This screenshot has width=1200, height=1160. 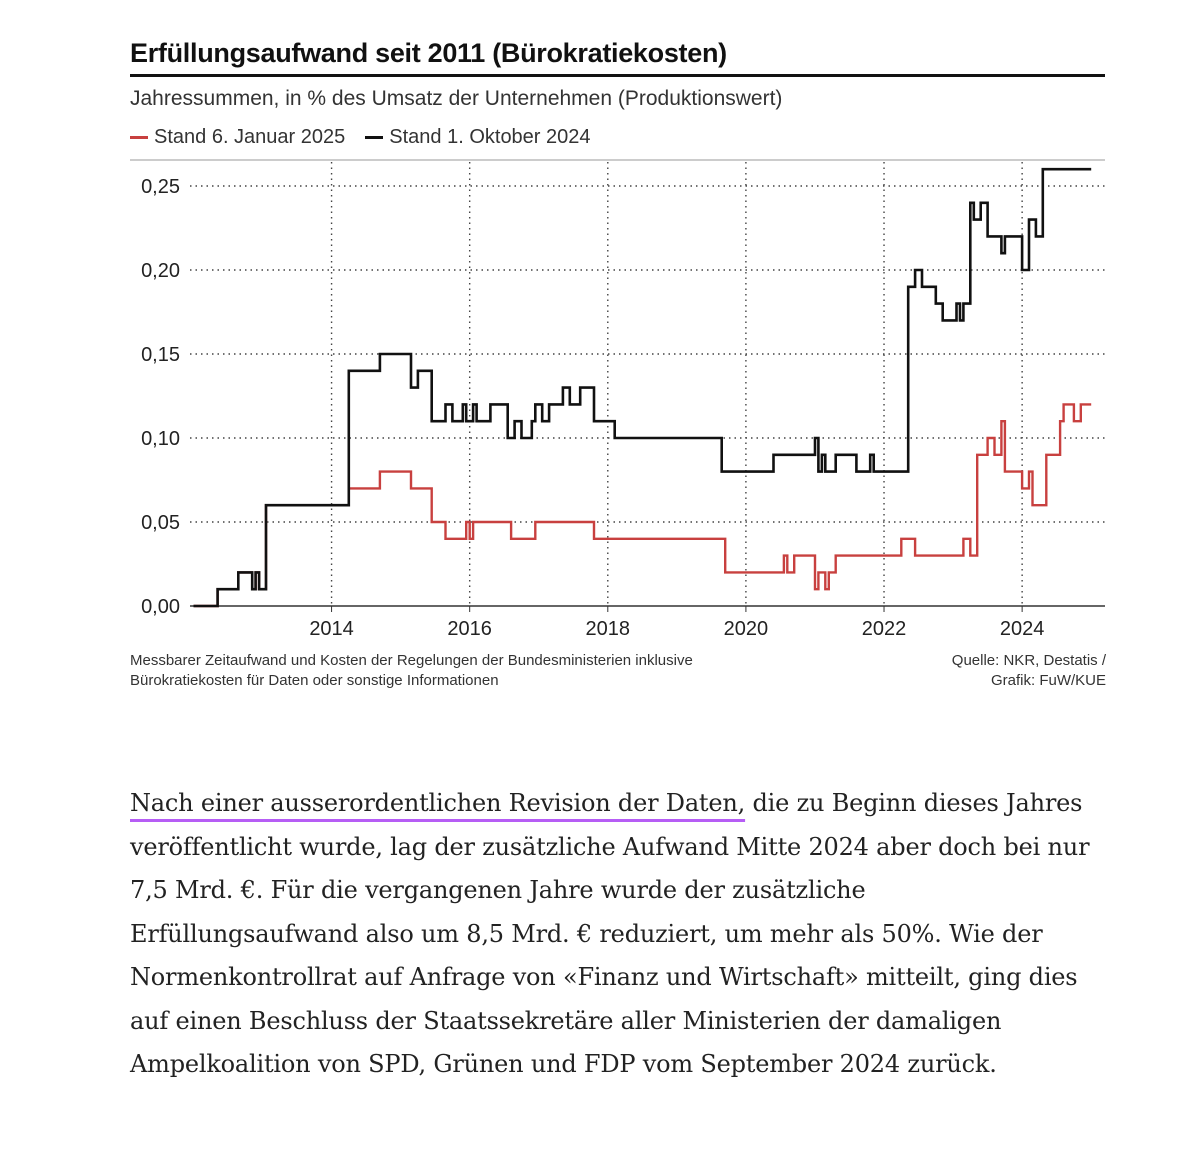 I want to click on y-tick-label: 0,20, so click(x=160, y=271).